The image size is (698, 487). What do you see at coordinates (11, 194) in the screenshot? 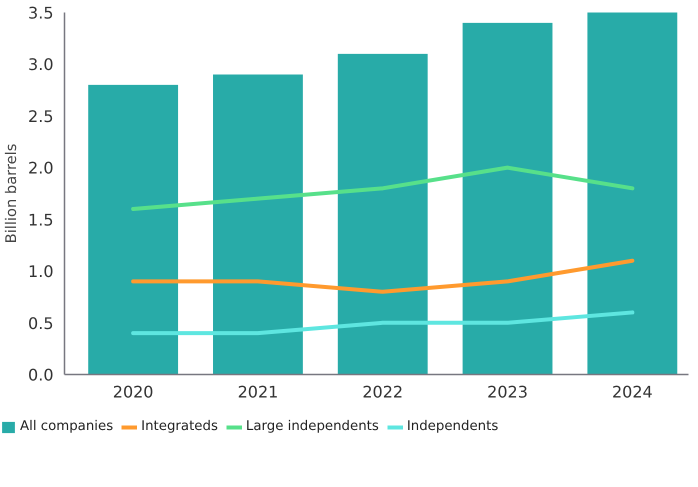
I see `y-axis-title: Billion barrels` at bounding box center [11, 194].